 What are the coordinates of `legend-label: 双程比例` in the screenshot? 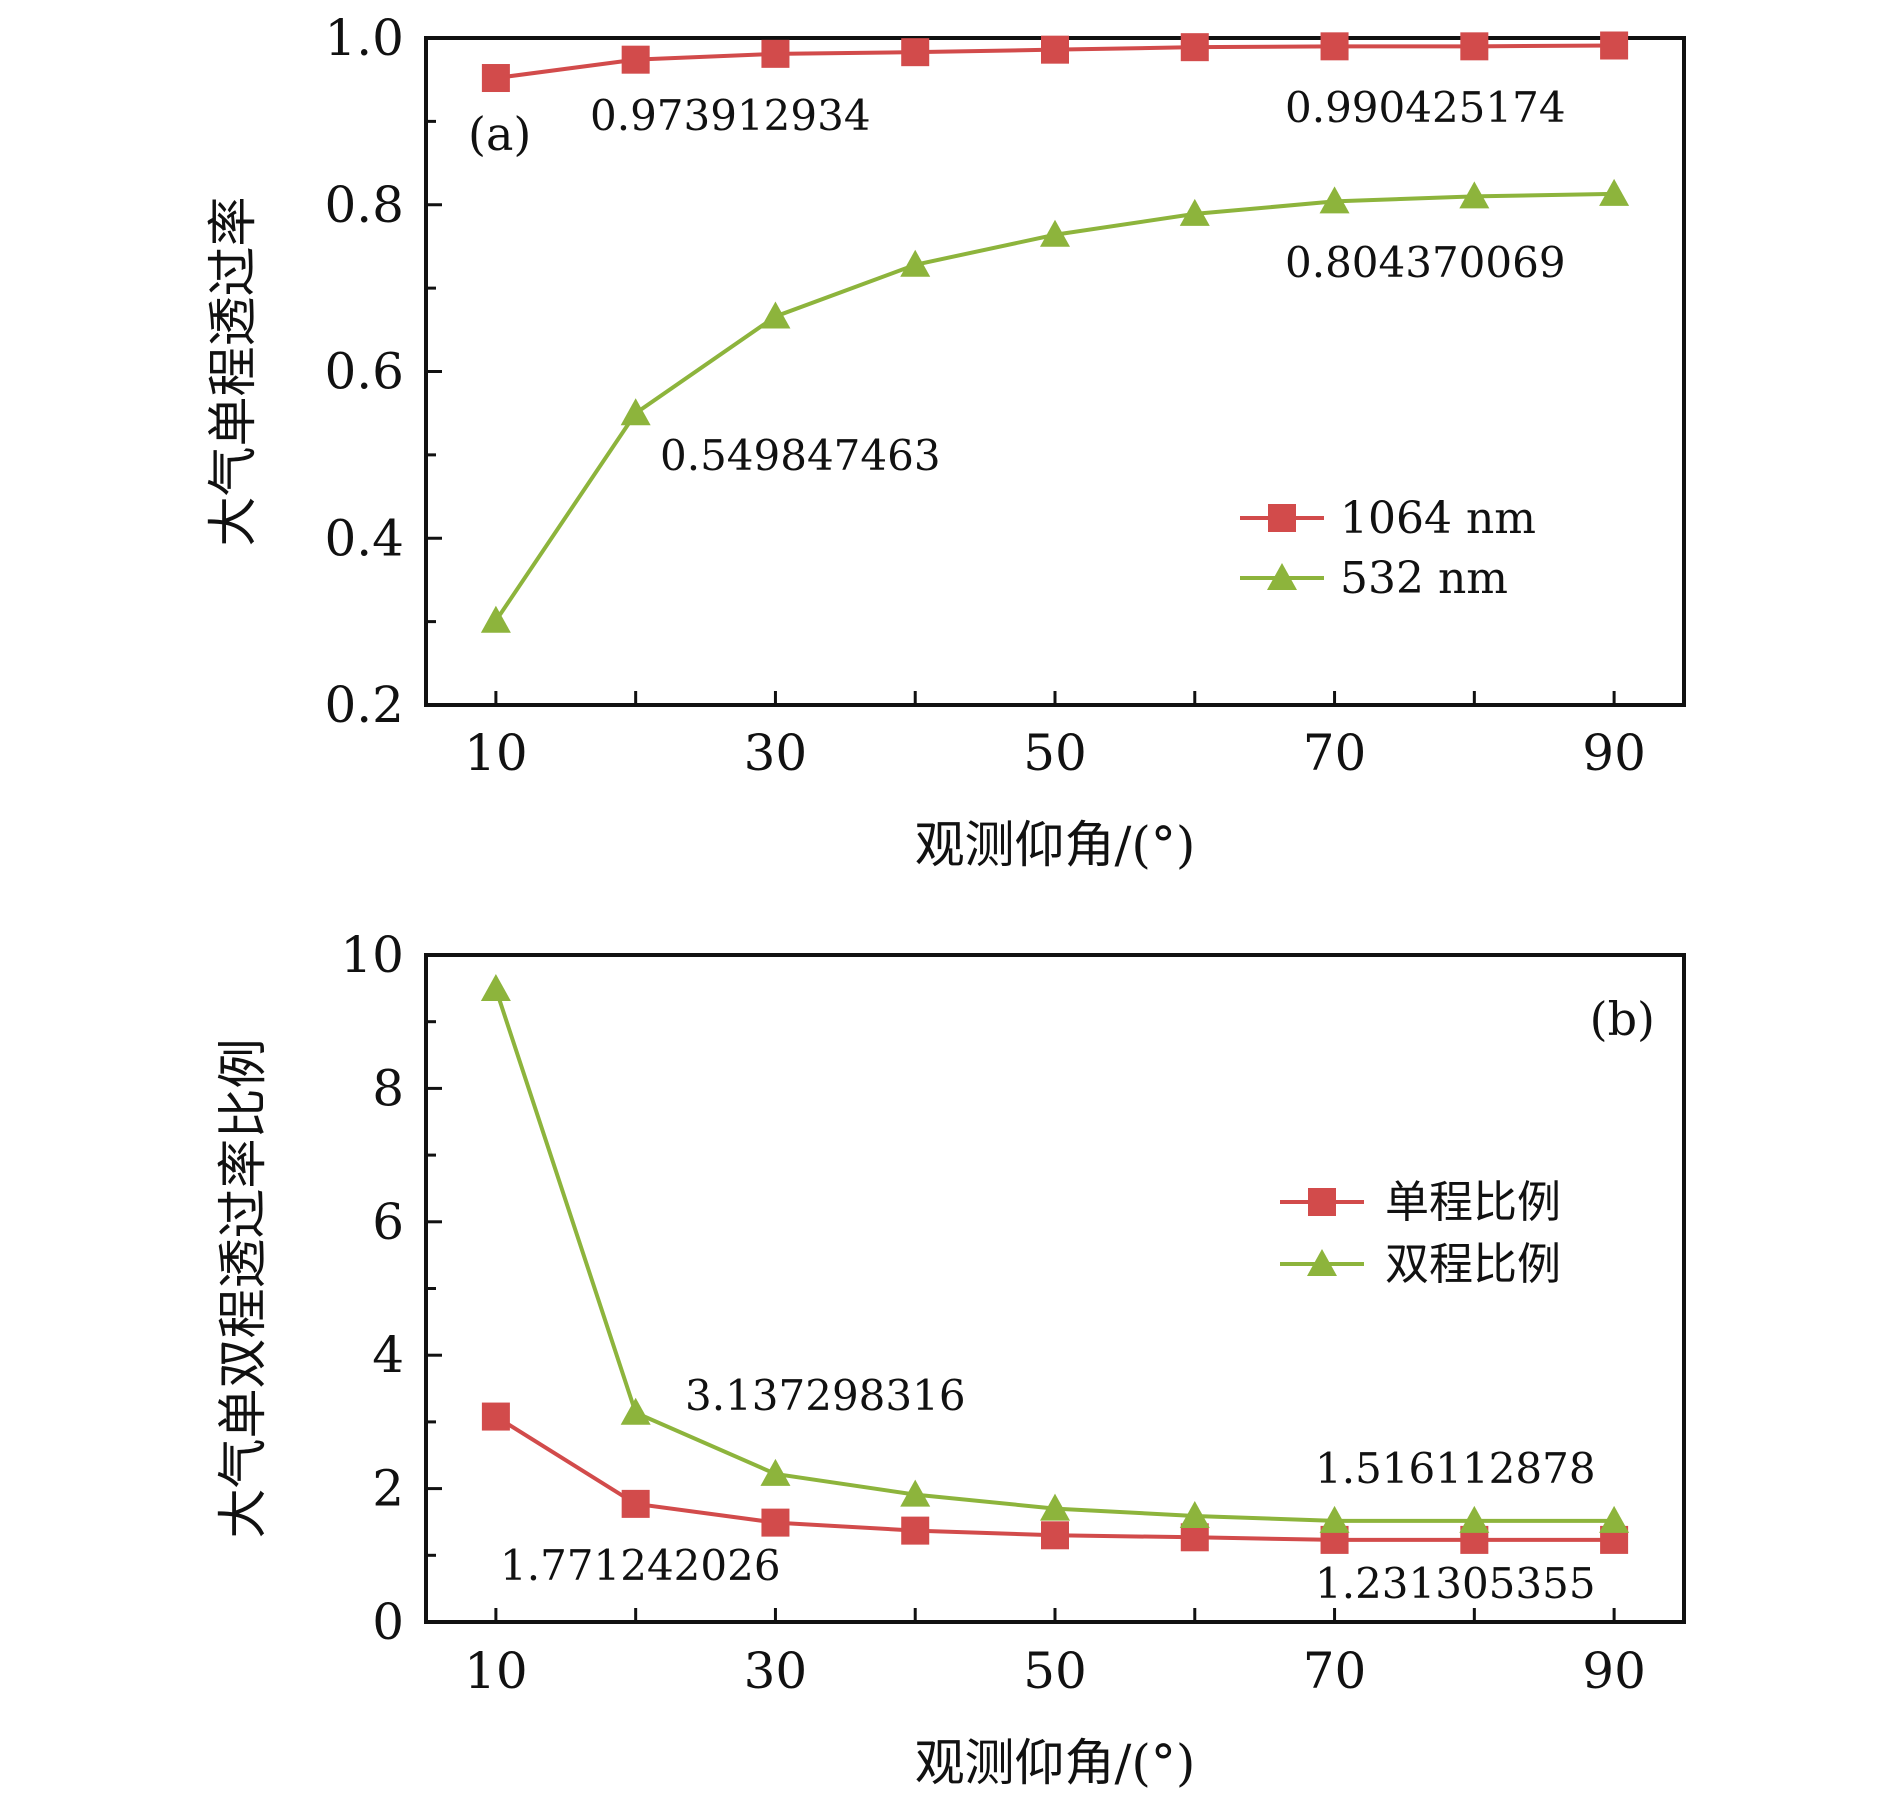 It's located at (1473, 1264).